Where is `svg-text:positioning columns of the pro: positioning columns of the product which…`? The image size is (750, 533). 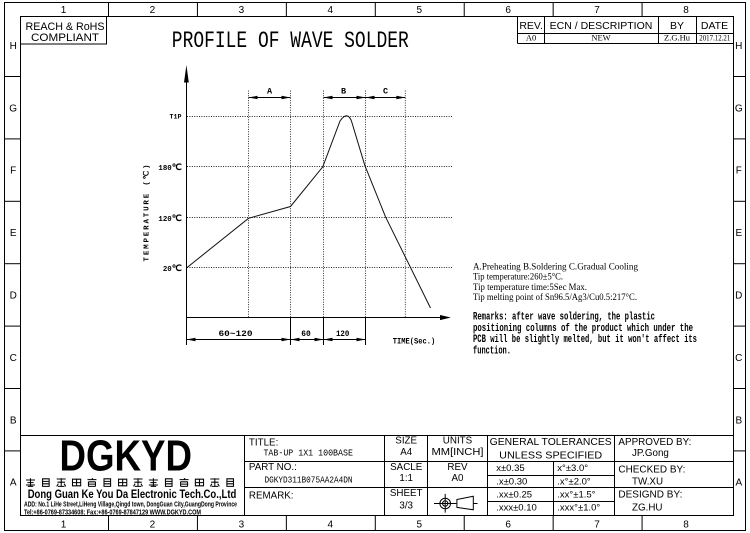 svg-text:positioning columns of the pro: positioning columns of the product which… is located at coordinates (583, 329).